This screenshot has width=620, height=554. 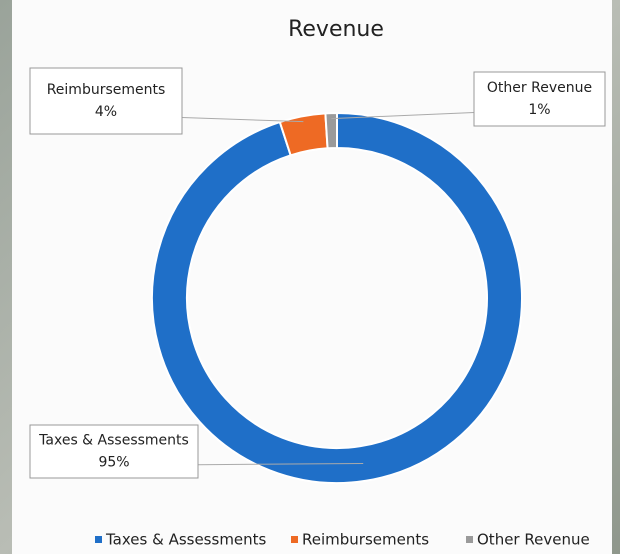 What do you see at coordinates (533, 540) in the screenshot?
I see `legend-label: Other Revenue` at bounding box center [533, 540].